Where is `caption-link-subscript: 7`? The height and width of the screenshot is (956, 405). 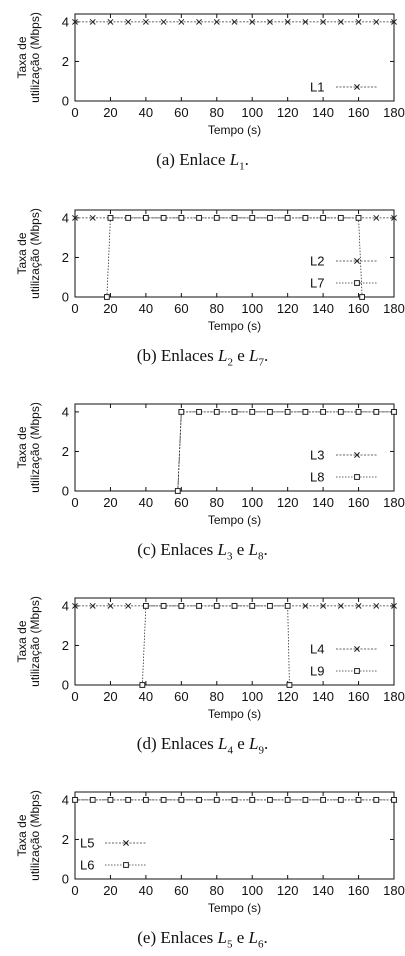
caption-link-subscript: 7 is located at coordinates (261, 362).